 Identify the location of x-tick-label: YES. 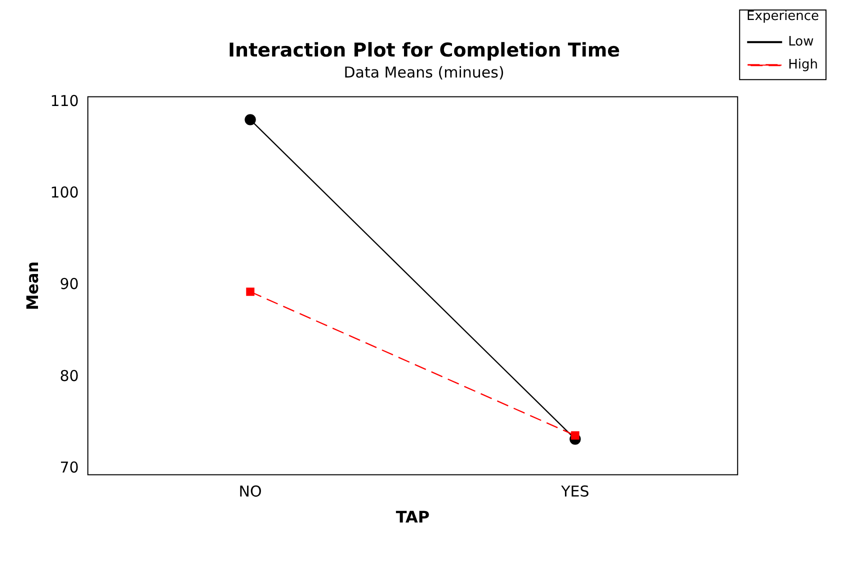
(575, 491).